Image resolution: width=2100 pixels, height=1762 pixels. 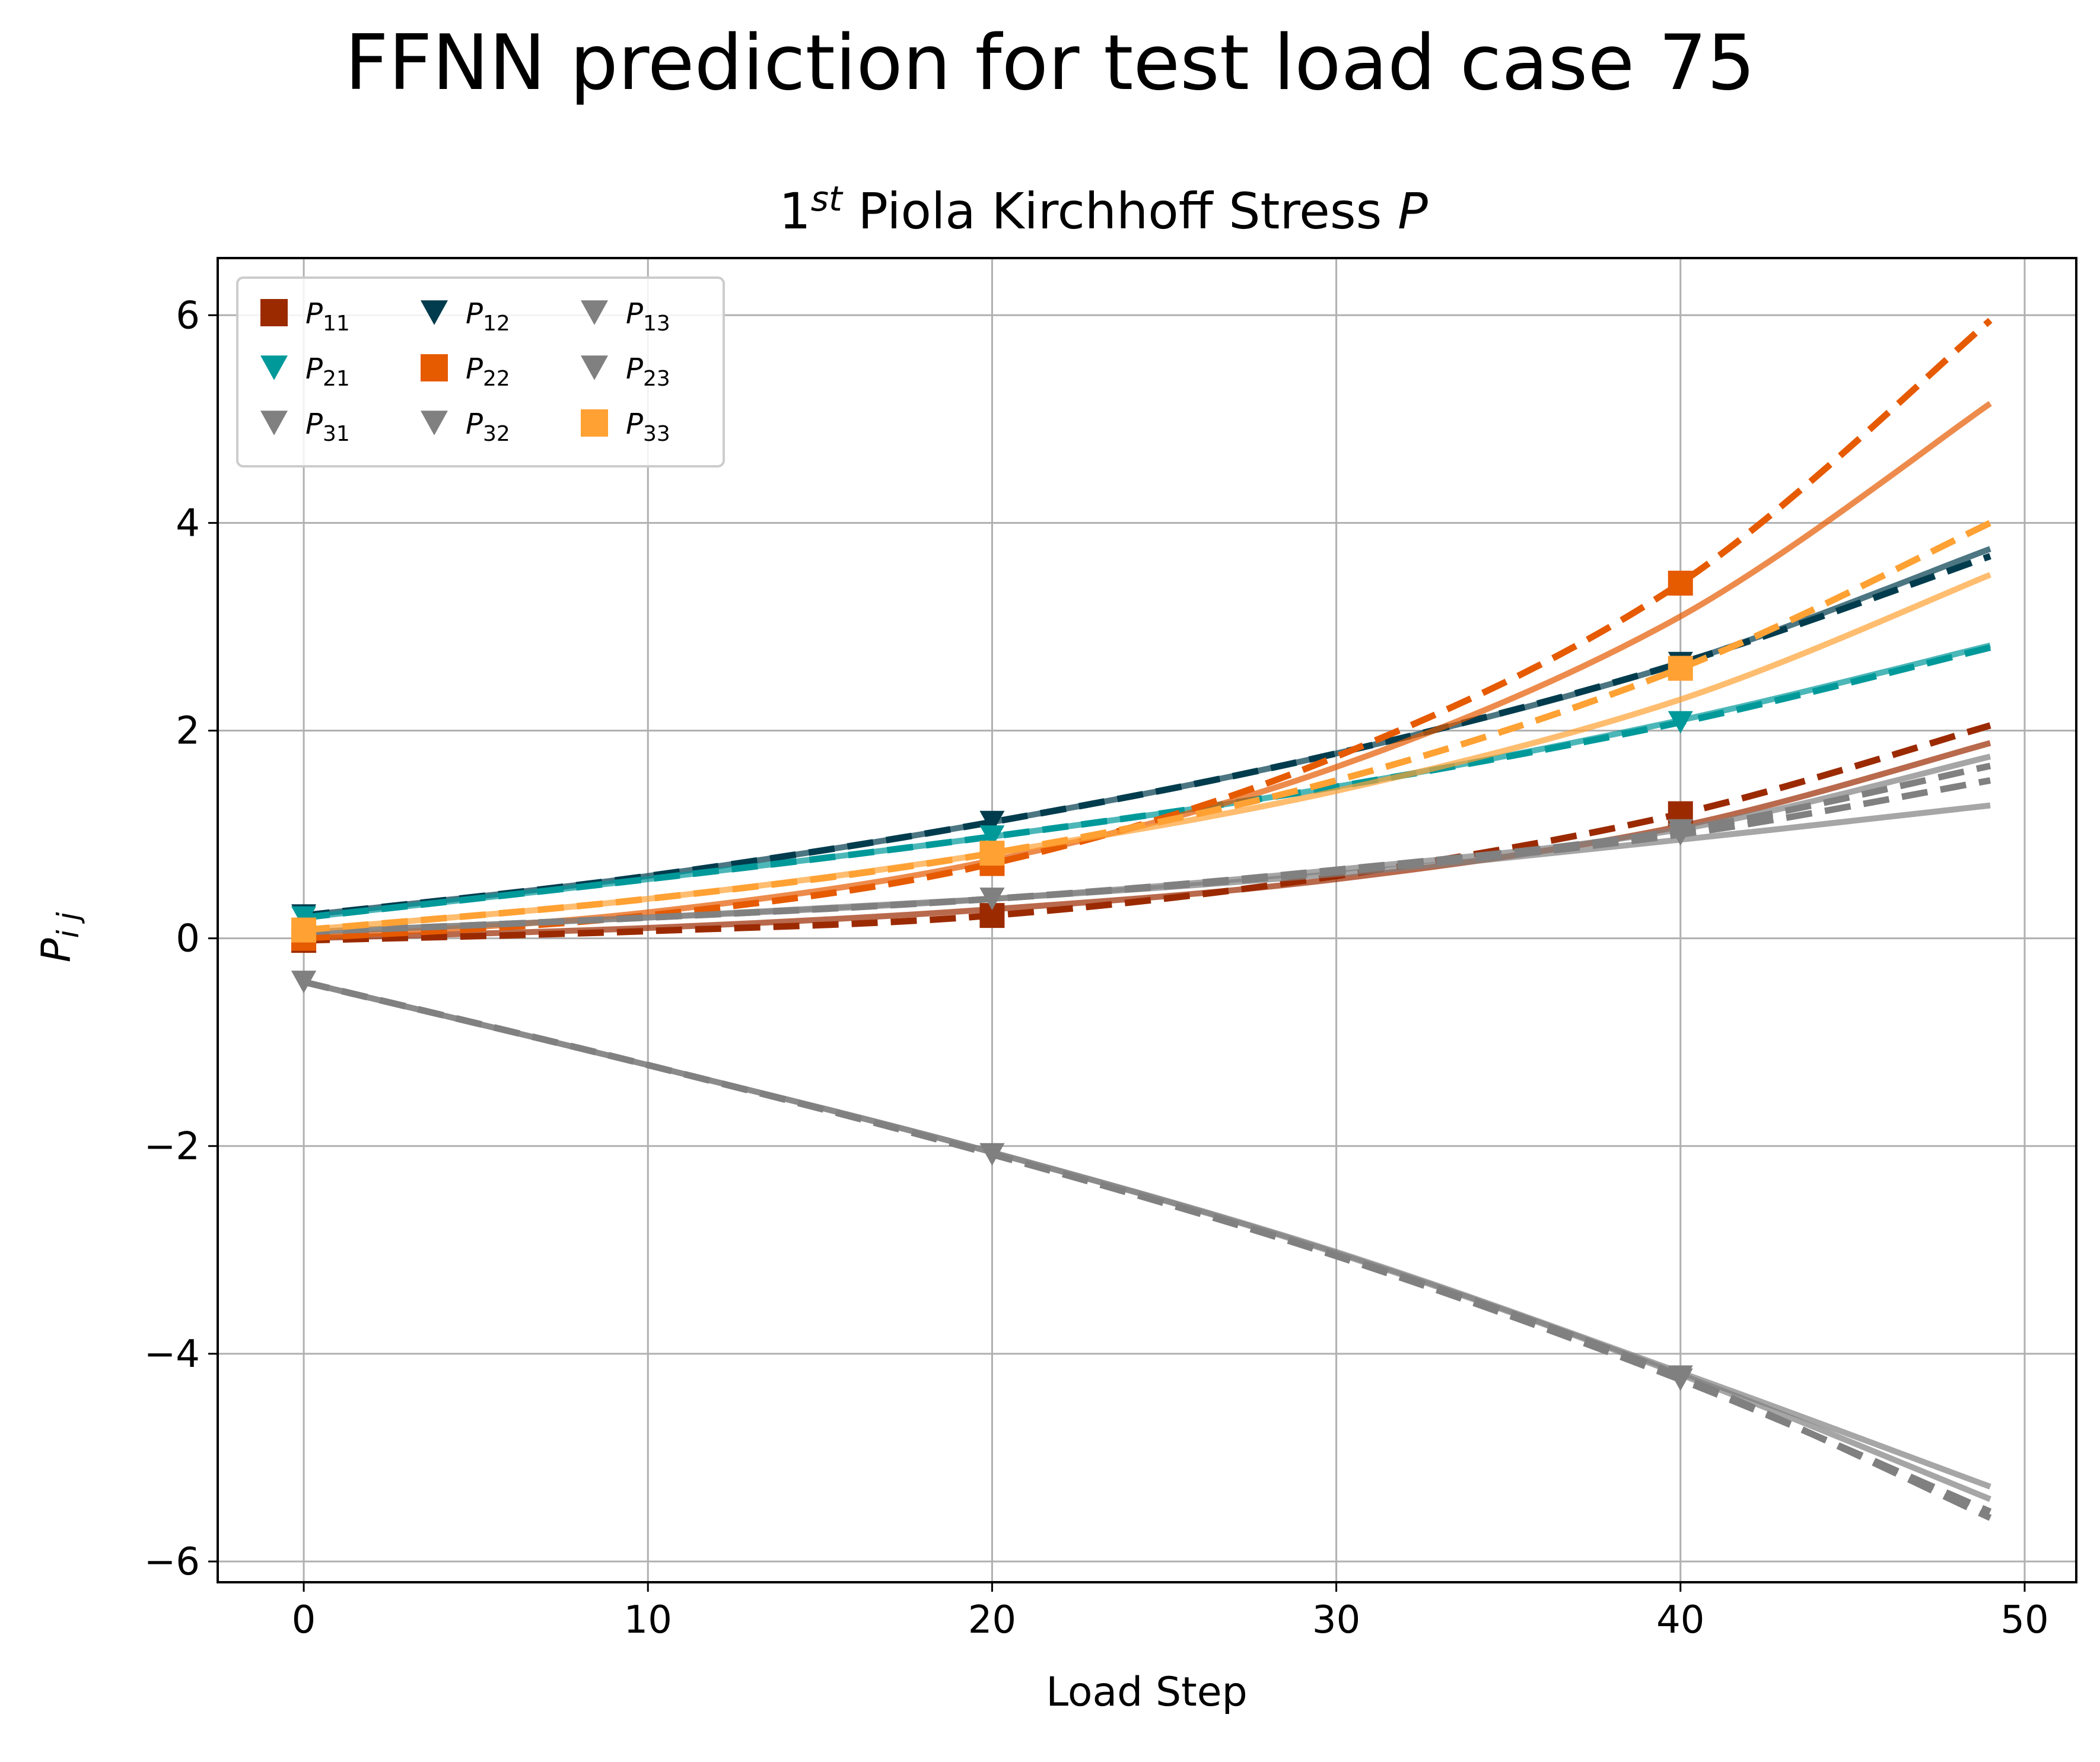 What do you see at coordinates (2024, 1620) in the screenshot?
I see `x-tick-label: 50` at bounding box center [2024, 1620].